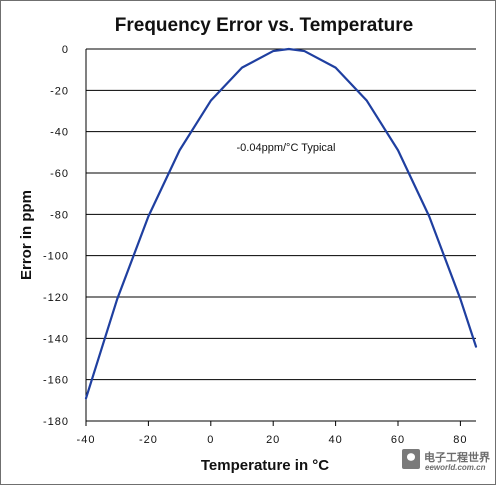 The width and height of the screenshot is (496, 486). What do you see at coordinates (460, 440) in the screenshot?
I see `x-tick-label: 80` at bounding box center [460, 440].